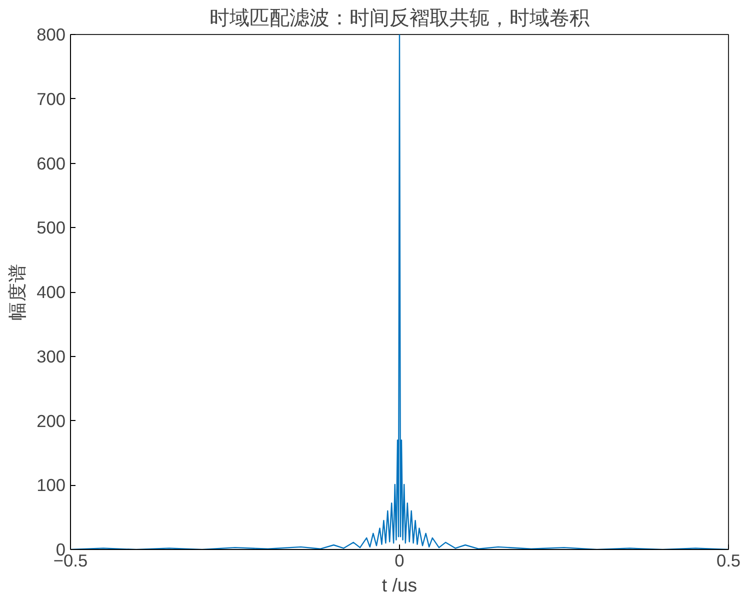  Describe the element at coordinates (728, 560) in the screenshot. I see `x-tick-label: 0.5` at that location.